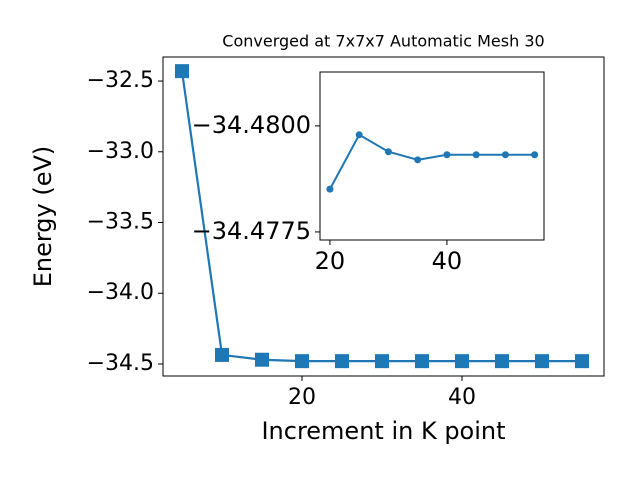 This screenshot has height=480, width=640. I want to click on y-tick-label: −34.4800, so click(251, 125).